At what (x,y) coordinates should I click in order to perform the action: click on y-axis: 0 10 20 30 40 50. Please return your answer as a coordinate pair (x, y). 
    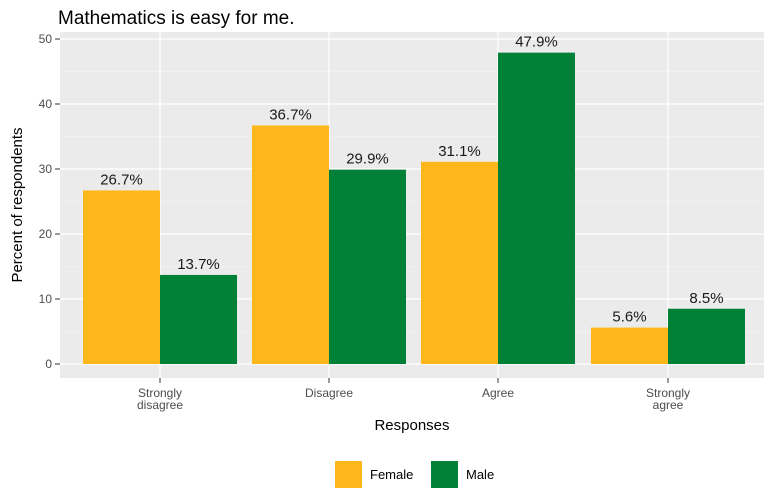
    Looking at the image, I should click on (49, 201).